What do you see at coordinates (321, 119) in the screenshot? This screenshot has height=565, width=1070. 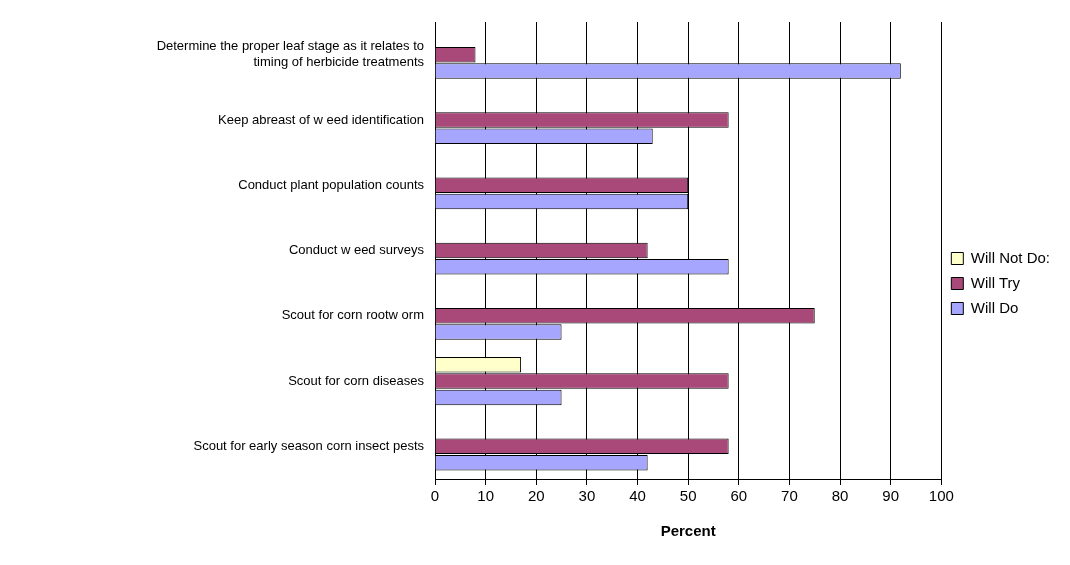 I see `y-tick-label: Keep abreast of w eed identification` at bounding box center [321, 119].